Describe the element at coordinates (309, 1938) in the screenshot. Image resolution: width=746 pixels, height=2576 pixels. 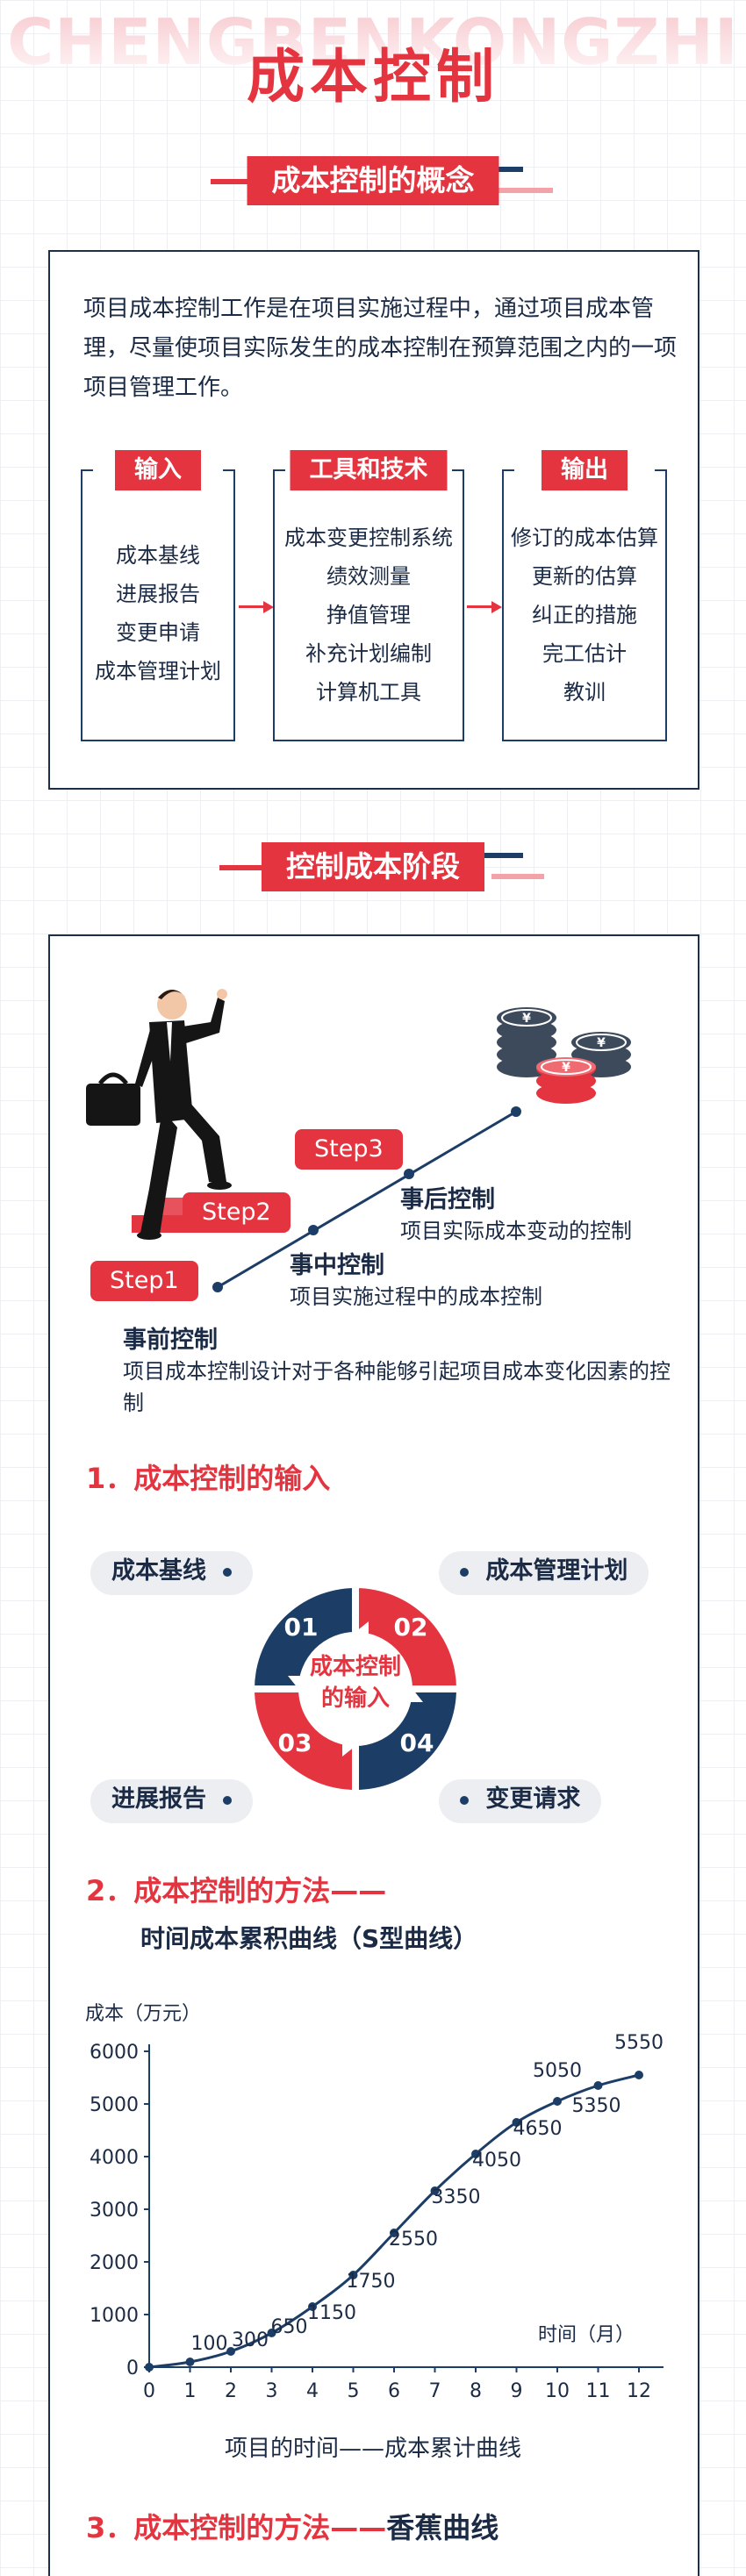
I see `chart-subtitle: 时间成本累积曲线（S型曲线）` at that location.